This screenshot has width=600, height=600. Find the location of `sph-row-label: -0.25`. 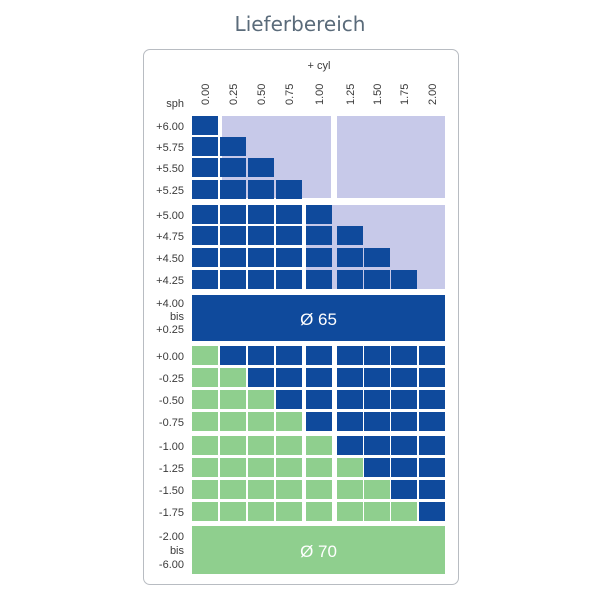

sph-row-label: -0.25 is located at coordinates (171, 379).